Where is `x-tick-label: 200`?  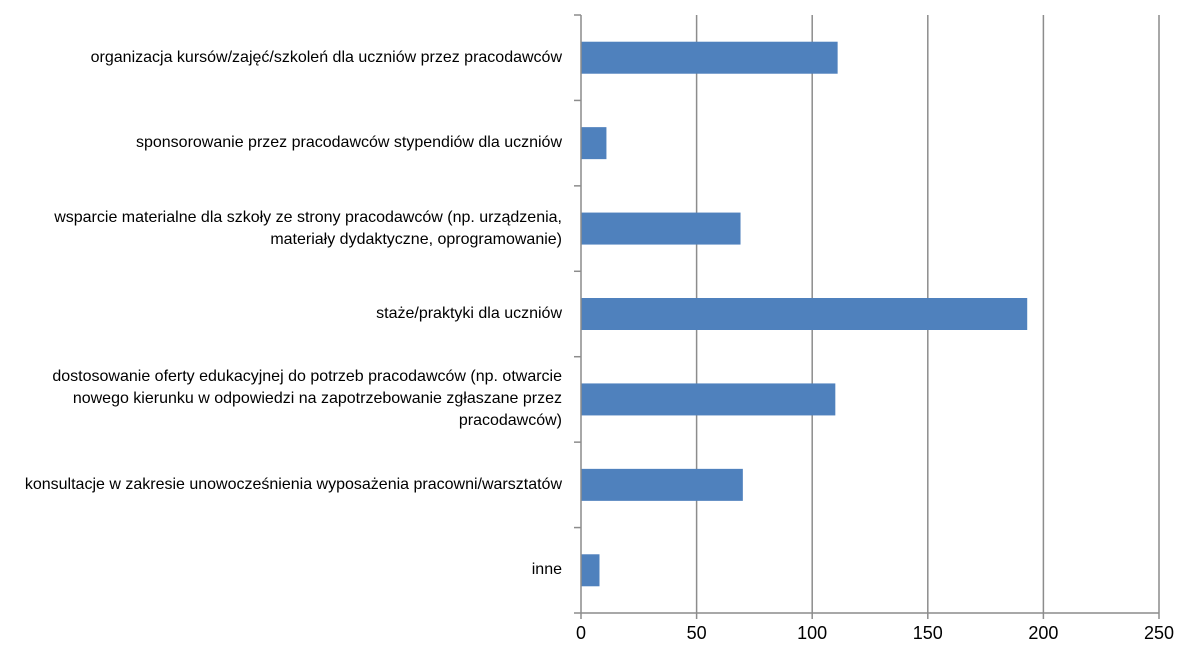 x-tick-label: 200 is located at coordinates (1043, 633).